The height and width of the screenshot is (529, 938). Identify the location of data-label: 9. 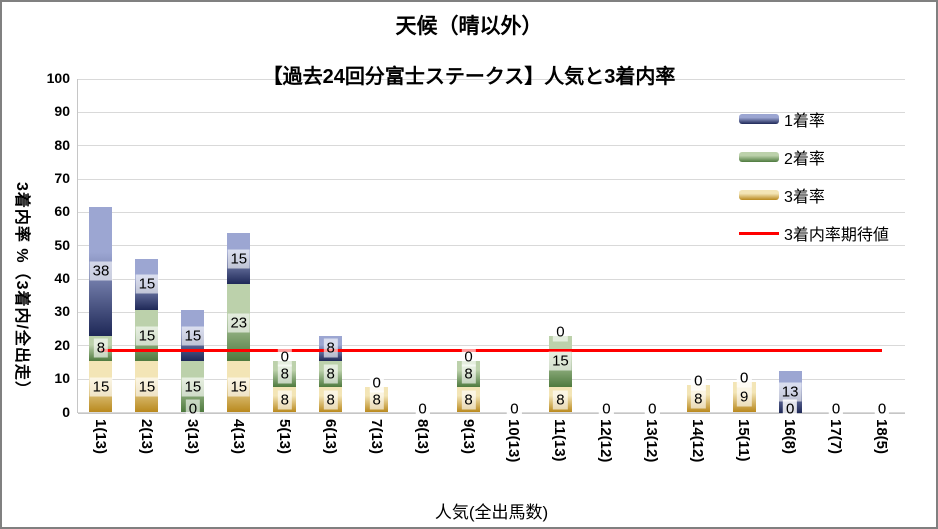
(744, 397).